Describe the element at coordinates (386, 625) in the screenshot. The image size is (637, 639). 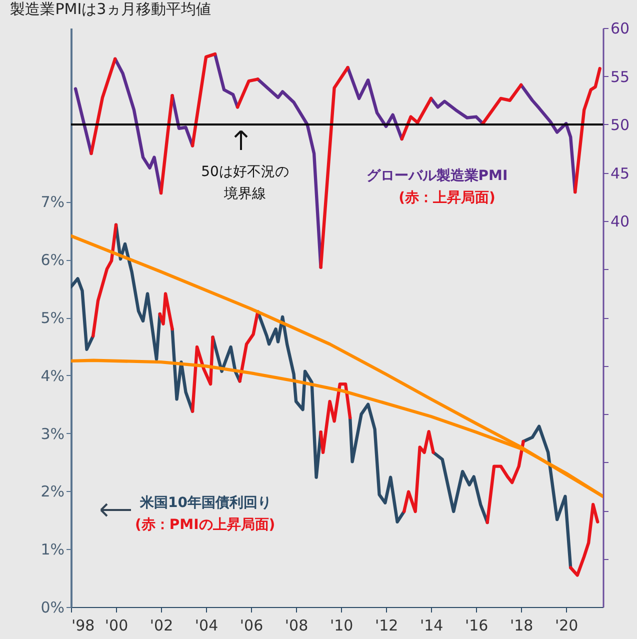
I see `x-tick-label: '12` at that location.